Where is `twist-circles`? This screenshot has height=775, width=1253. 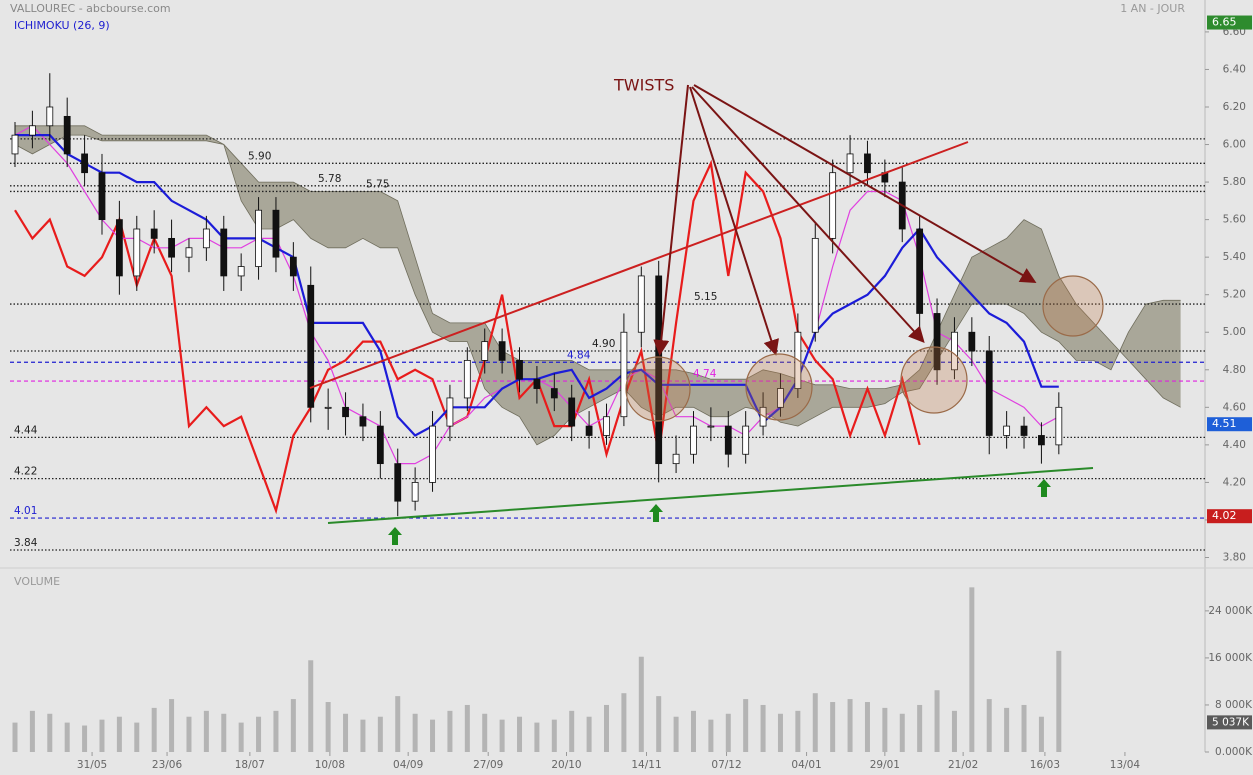 twist-circles is located at coordinates (864, 348).